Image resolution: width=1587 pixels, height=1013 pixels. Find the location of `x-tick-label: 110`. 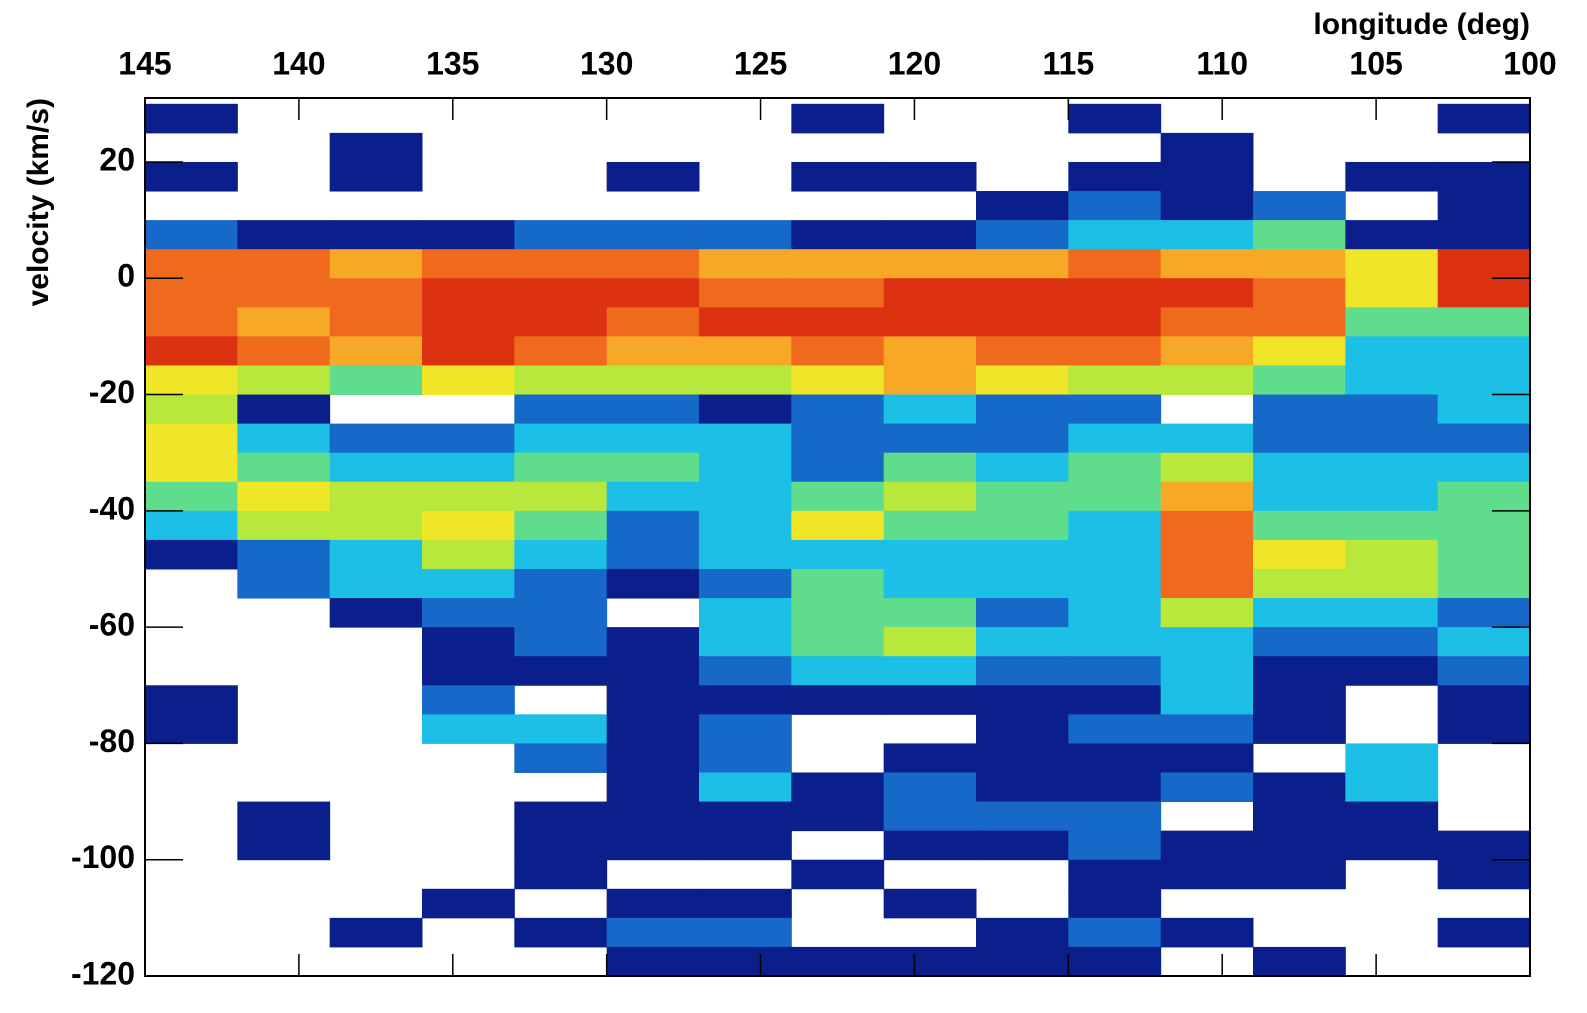

x-tick-label: 110 is located at coordinates (1222, 63).